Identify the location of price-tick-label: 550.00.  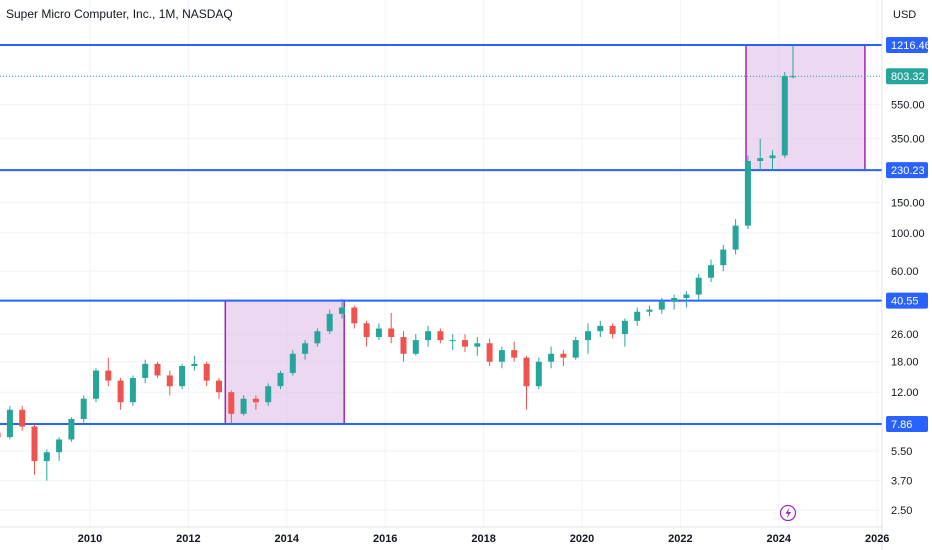
(908, 106).